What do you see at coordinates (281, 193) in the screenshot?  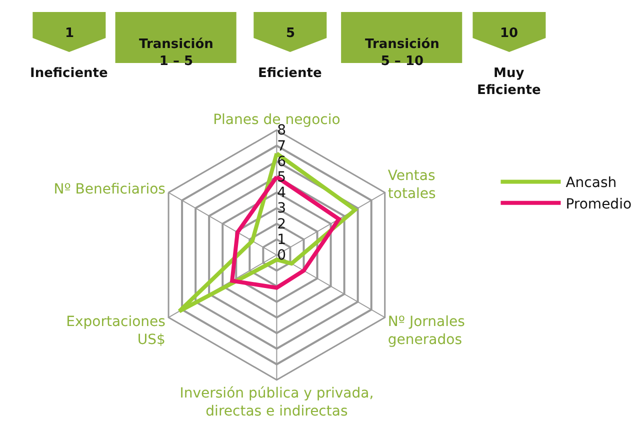 I see `y-tick-label: 4` at bounding box center [281, 193].